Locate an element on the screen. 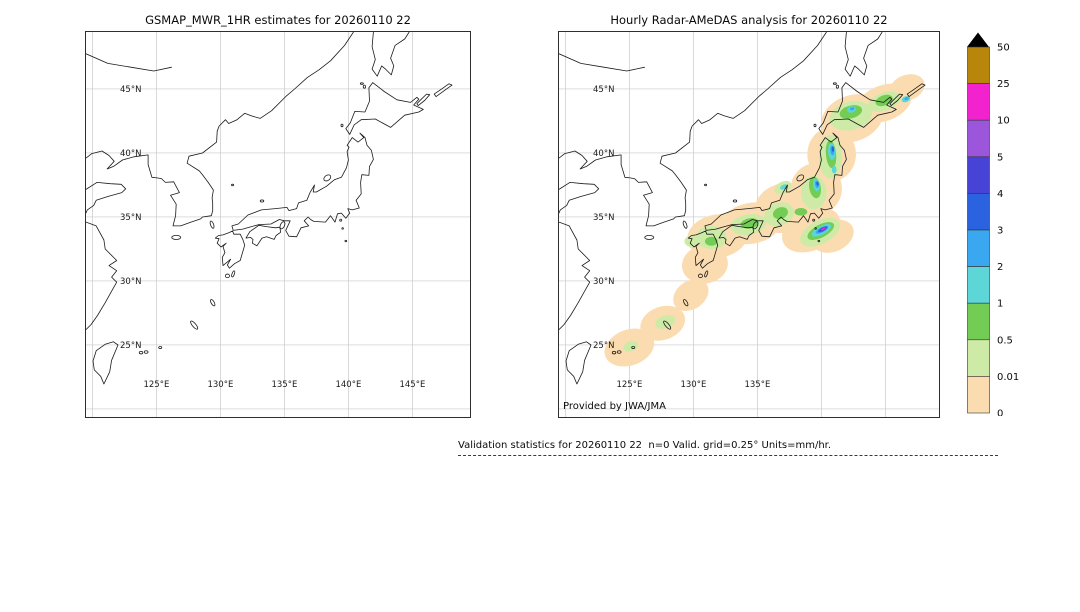 The width and height of the screenshot is (1080, 612). colorbar-tick-label: 10 is located at coordinates (1003, 121).